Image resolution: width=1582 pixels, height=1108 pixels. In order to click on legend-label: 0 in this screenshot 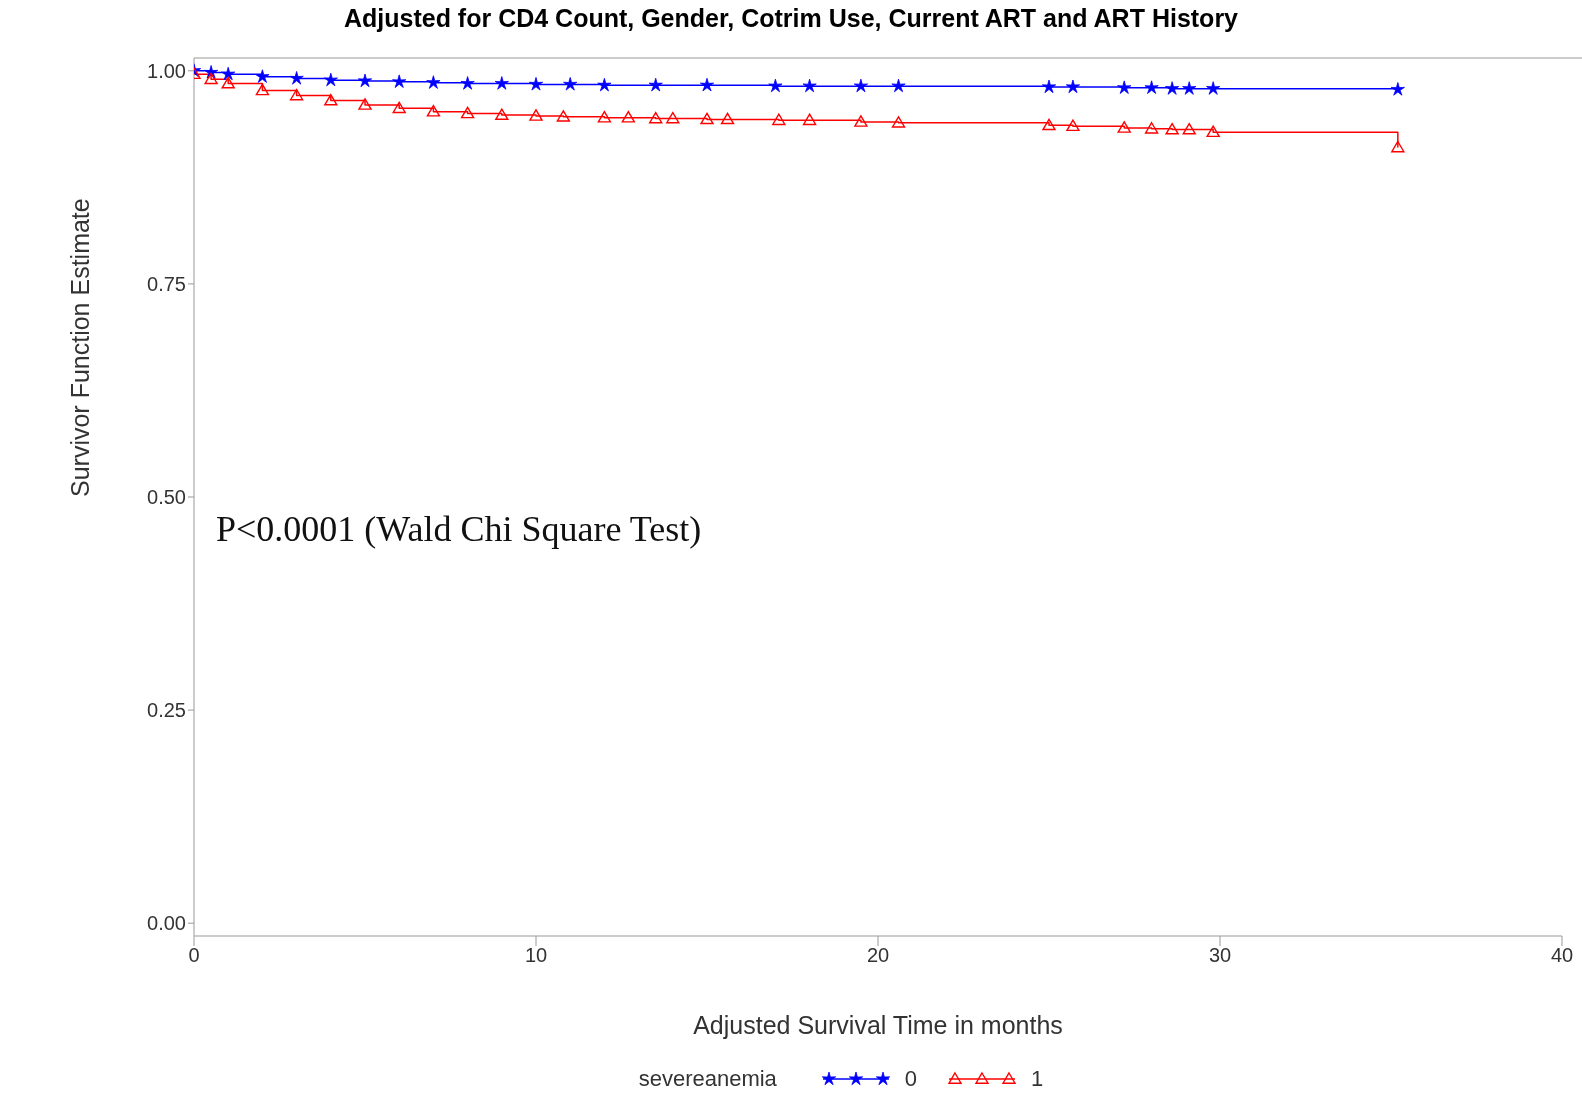, I will do `click(911, 1079)`.